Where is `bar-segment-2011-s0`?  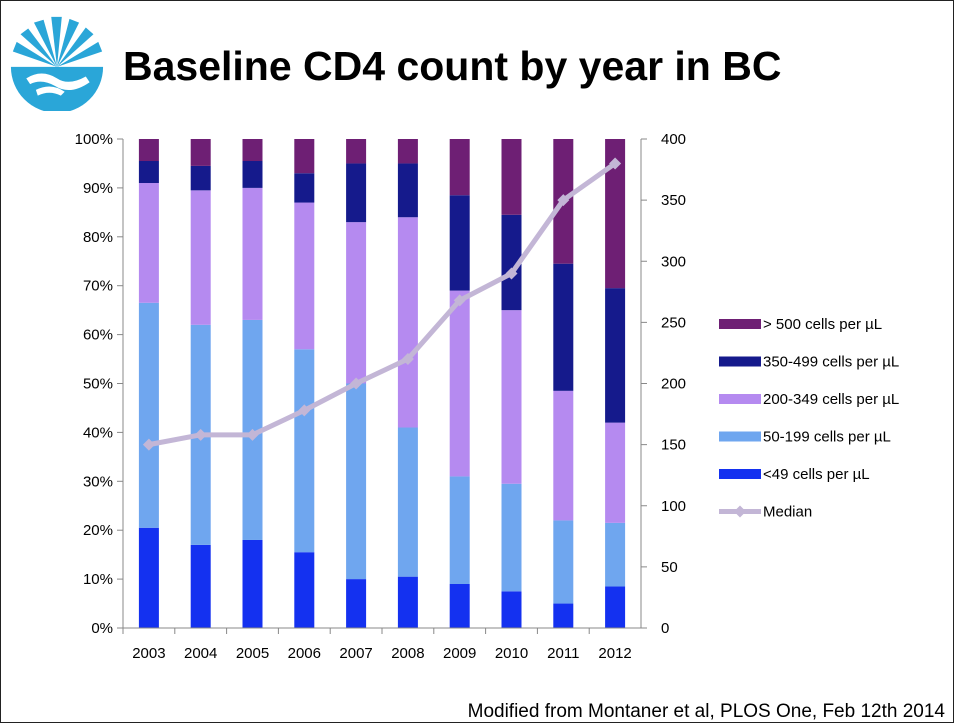
bar-segment-2011-s0 is located at coordinates (563, 615).